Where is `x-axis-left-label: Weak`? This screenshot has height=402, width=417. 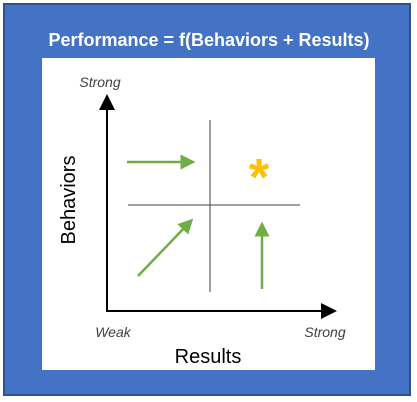 x-axis-left-label: Weak is located at coordinates (113, 332).